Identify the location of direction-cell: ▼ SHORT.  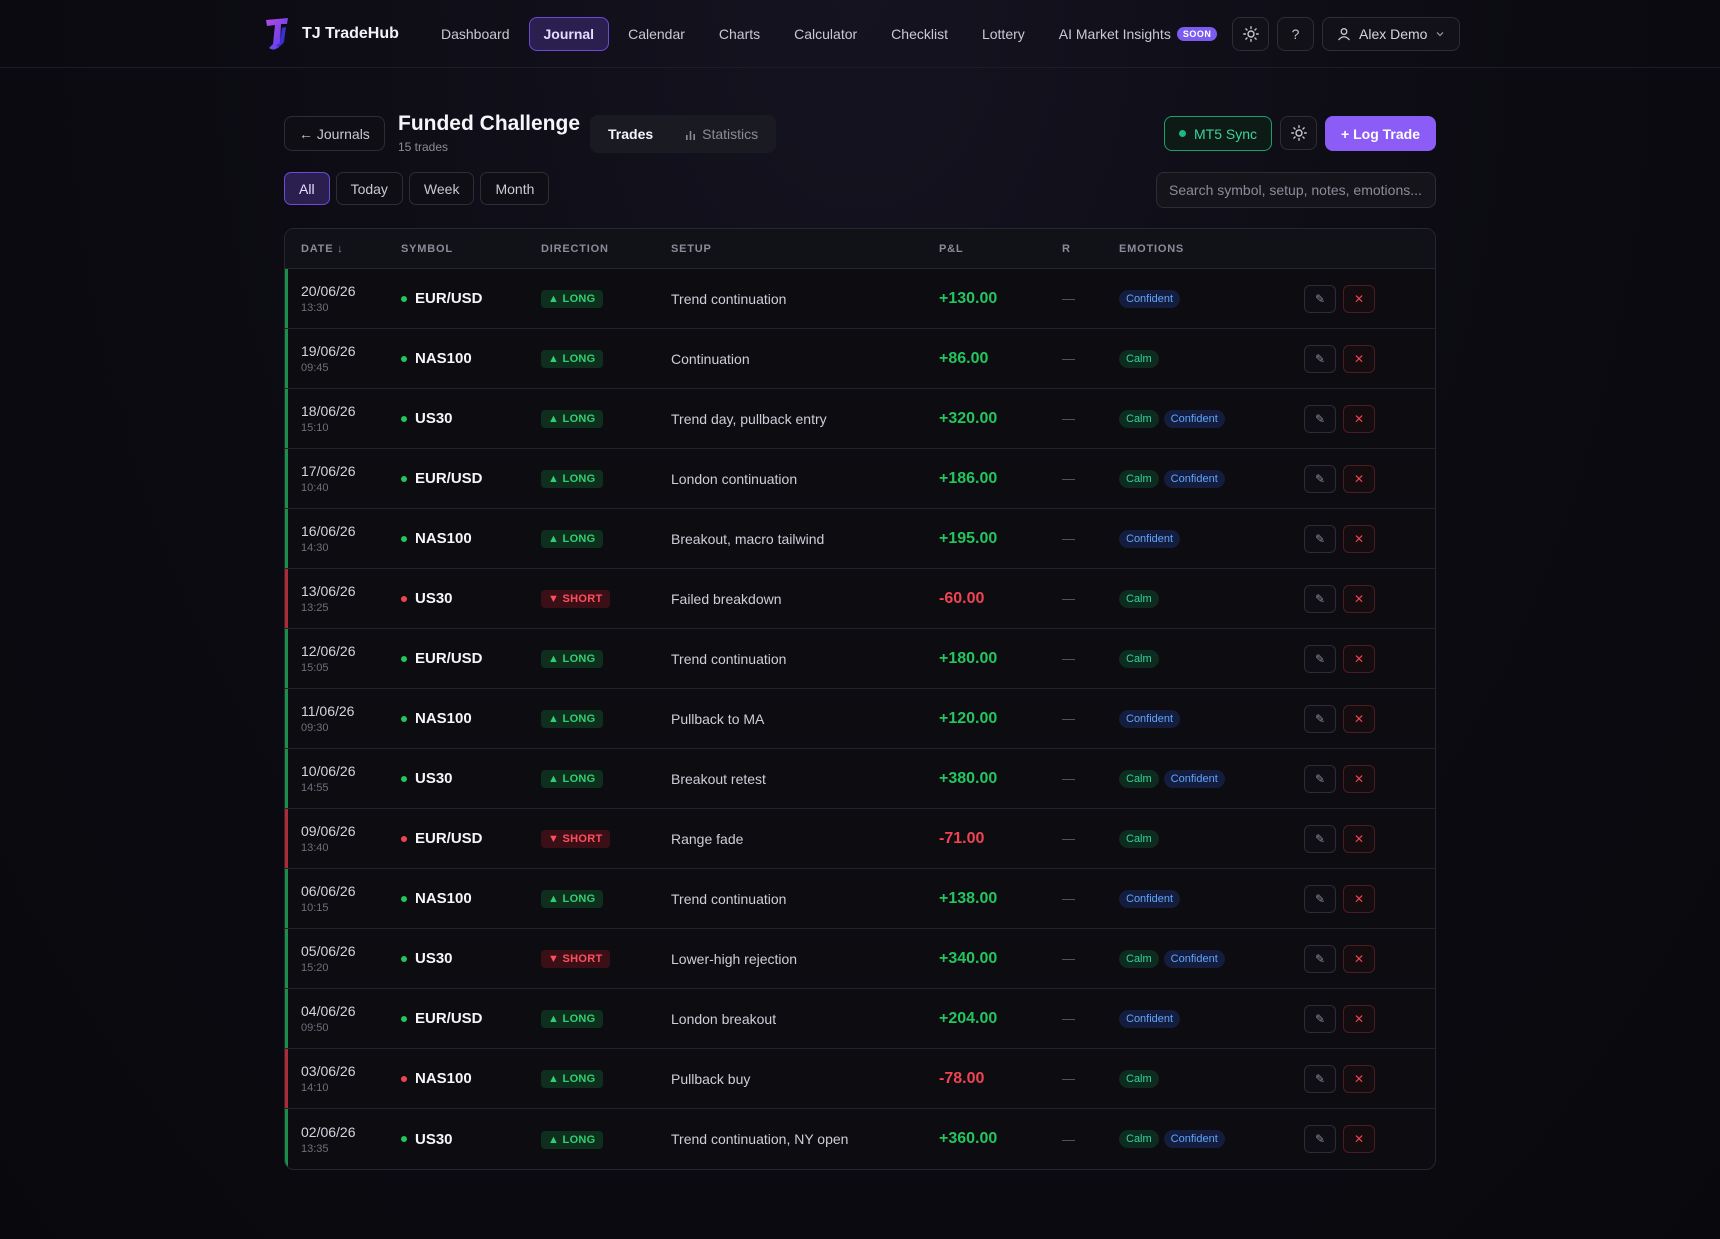
(606, 958).